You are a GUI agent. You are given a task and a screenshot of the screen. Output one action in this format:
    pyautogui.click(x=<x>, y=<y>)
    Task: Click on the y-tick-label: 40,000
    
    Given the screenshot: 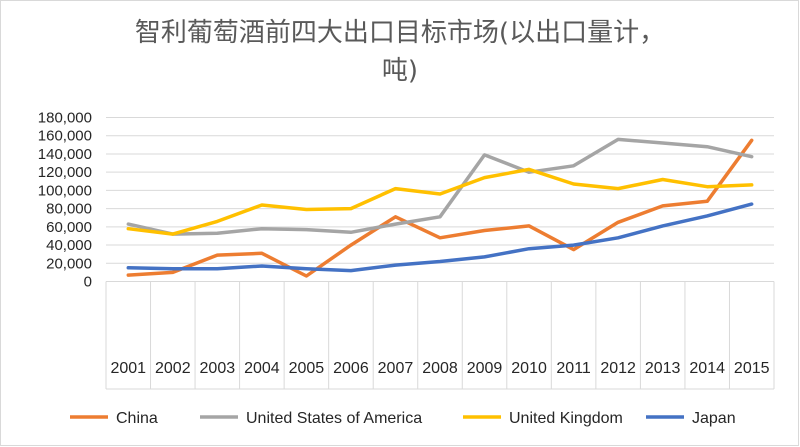 What is the action you would take?
    pyautogui.click(x=69, y=245)
    